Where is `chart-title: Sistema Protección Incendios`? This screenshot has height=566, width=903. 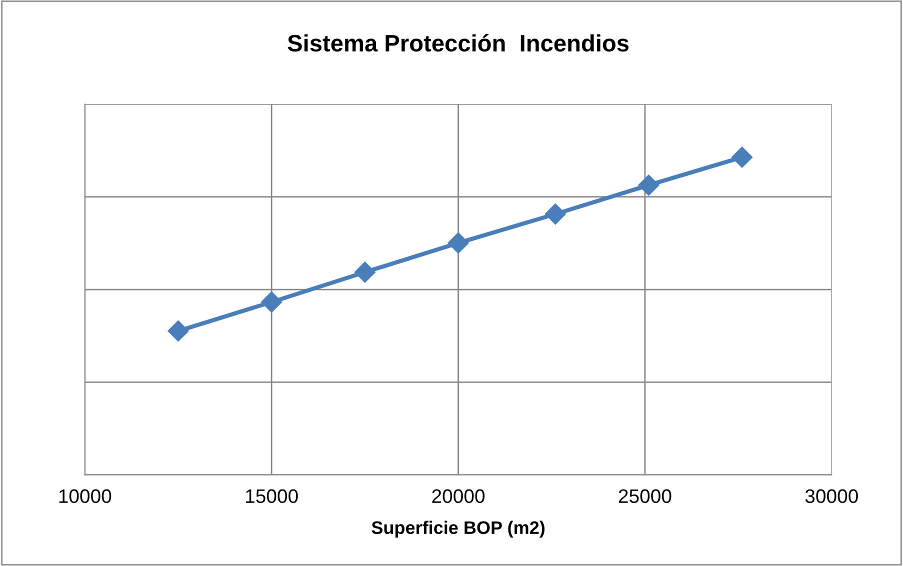 chart-title: Sistema Protección Incendios is located at coordinates (458, 43).